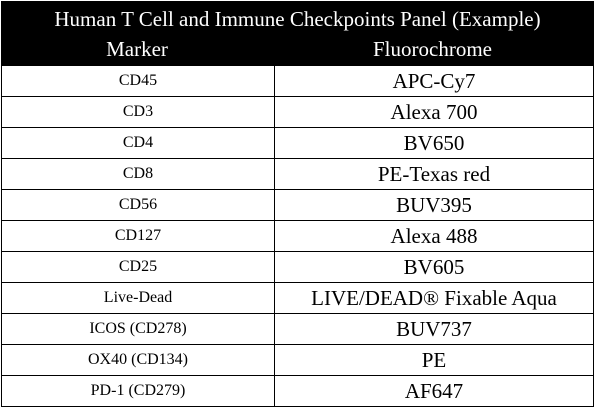 The height and width of the screenshot is (410, 596). Describe the element at coordinates (433, 360) in the screenshot. I see `fluorochrome-cell: PE` at that location.